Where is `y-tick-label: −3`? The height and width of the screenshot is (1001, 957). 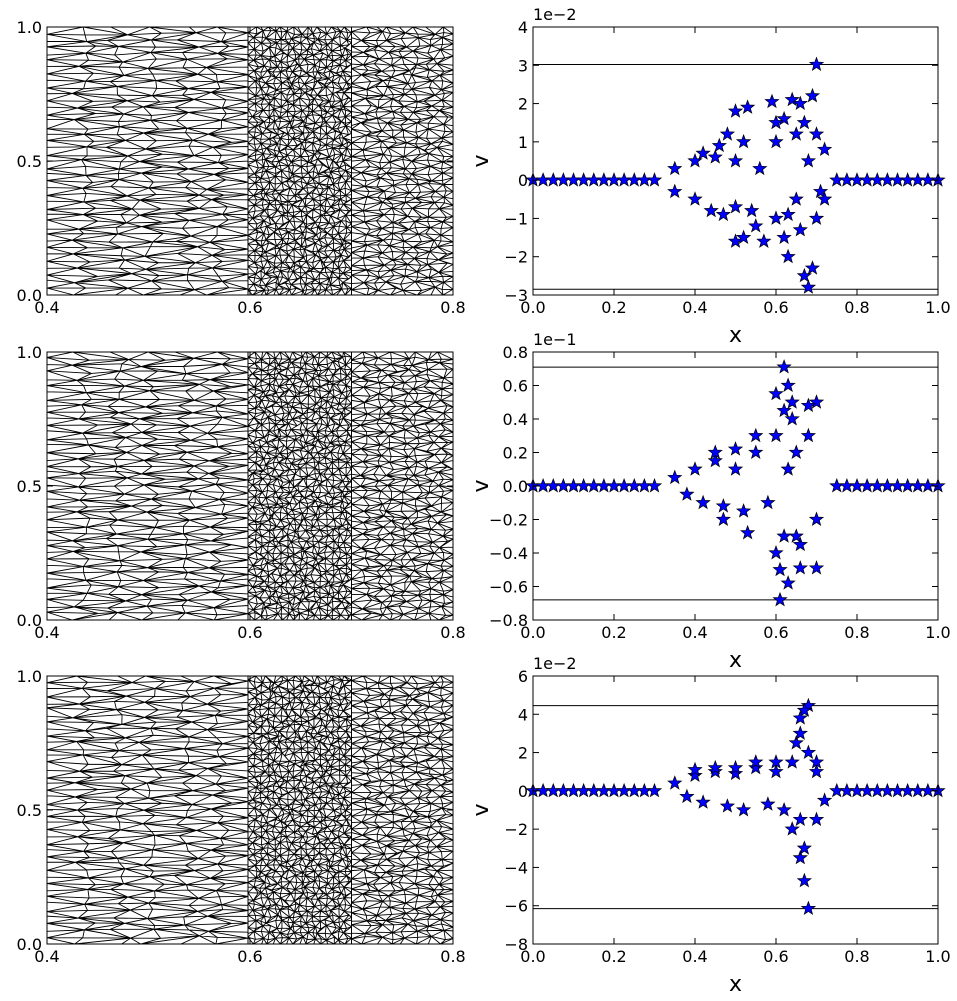
y-tick-label: −3 is located at coordinates (516, 295).